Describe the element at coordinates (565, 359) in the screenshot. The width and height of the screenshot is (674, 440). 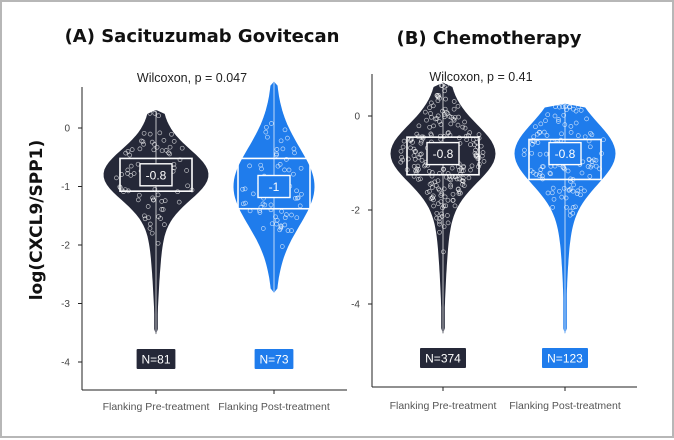
I see `n-label: N=123` at that location.